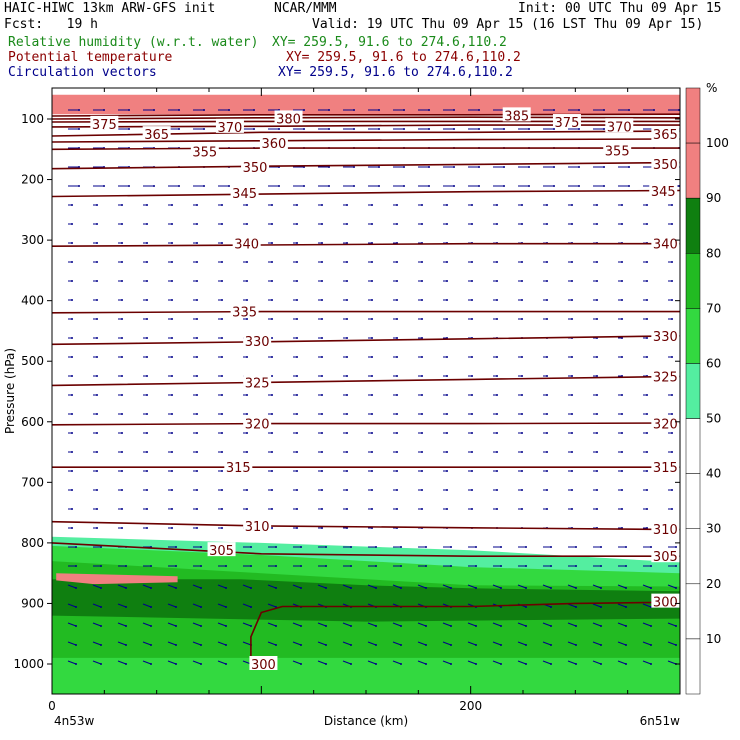 The width and height of the screenshot is (740, 740). Describe the element at coordinates (52, 706) in the screenshot. I see `x-tick-label: 0` at that location.